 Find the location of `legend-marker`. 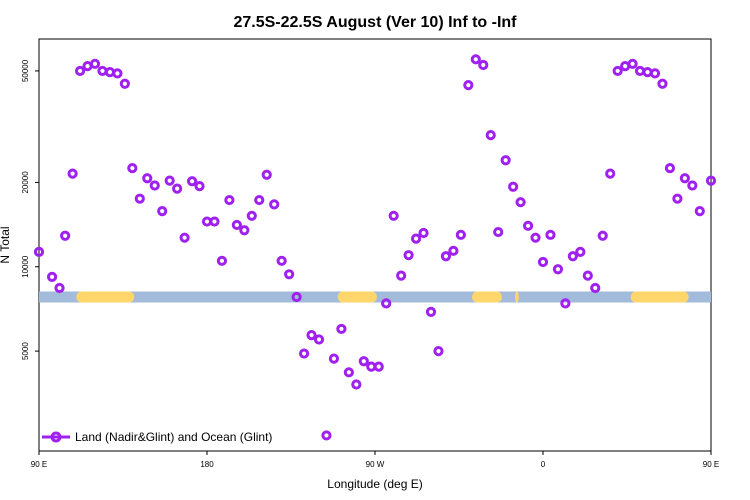

legend-marker is located at coordinates (56, 437).